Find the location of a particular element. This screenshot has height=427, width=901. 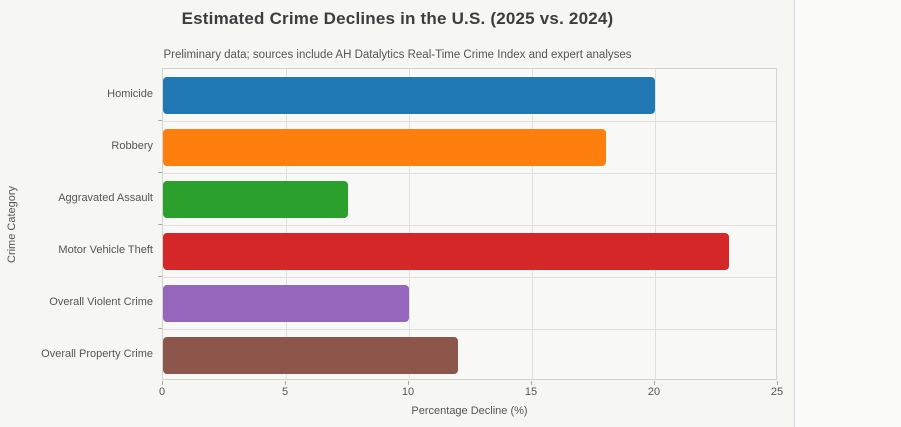

bar-overall-property-crime is located at coordinates (311, 355).